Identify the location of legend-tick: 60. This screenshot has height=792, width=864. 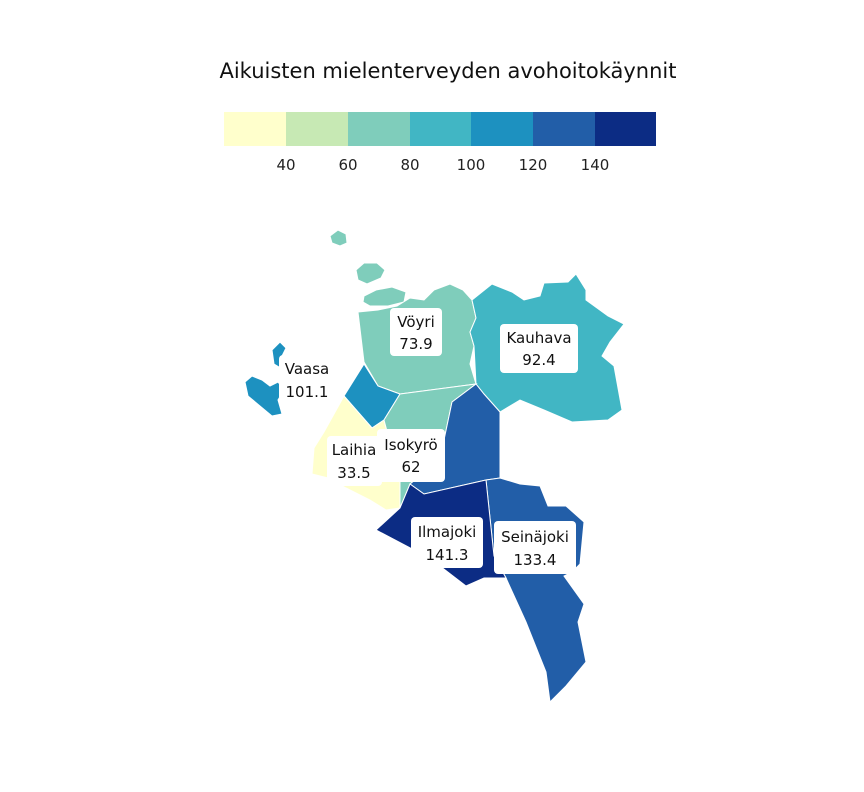
(347, 165).